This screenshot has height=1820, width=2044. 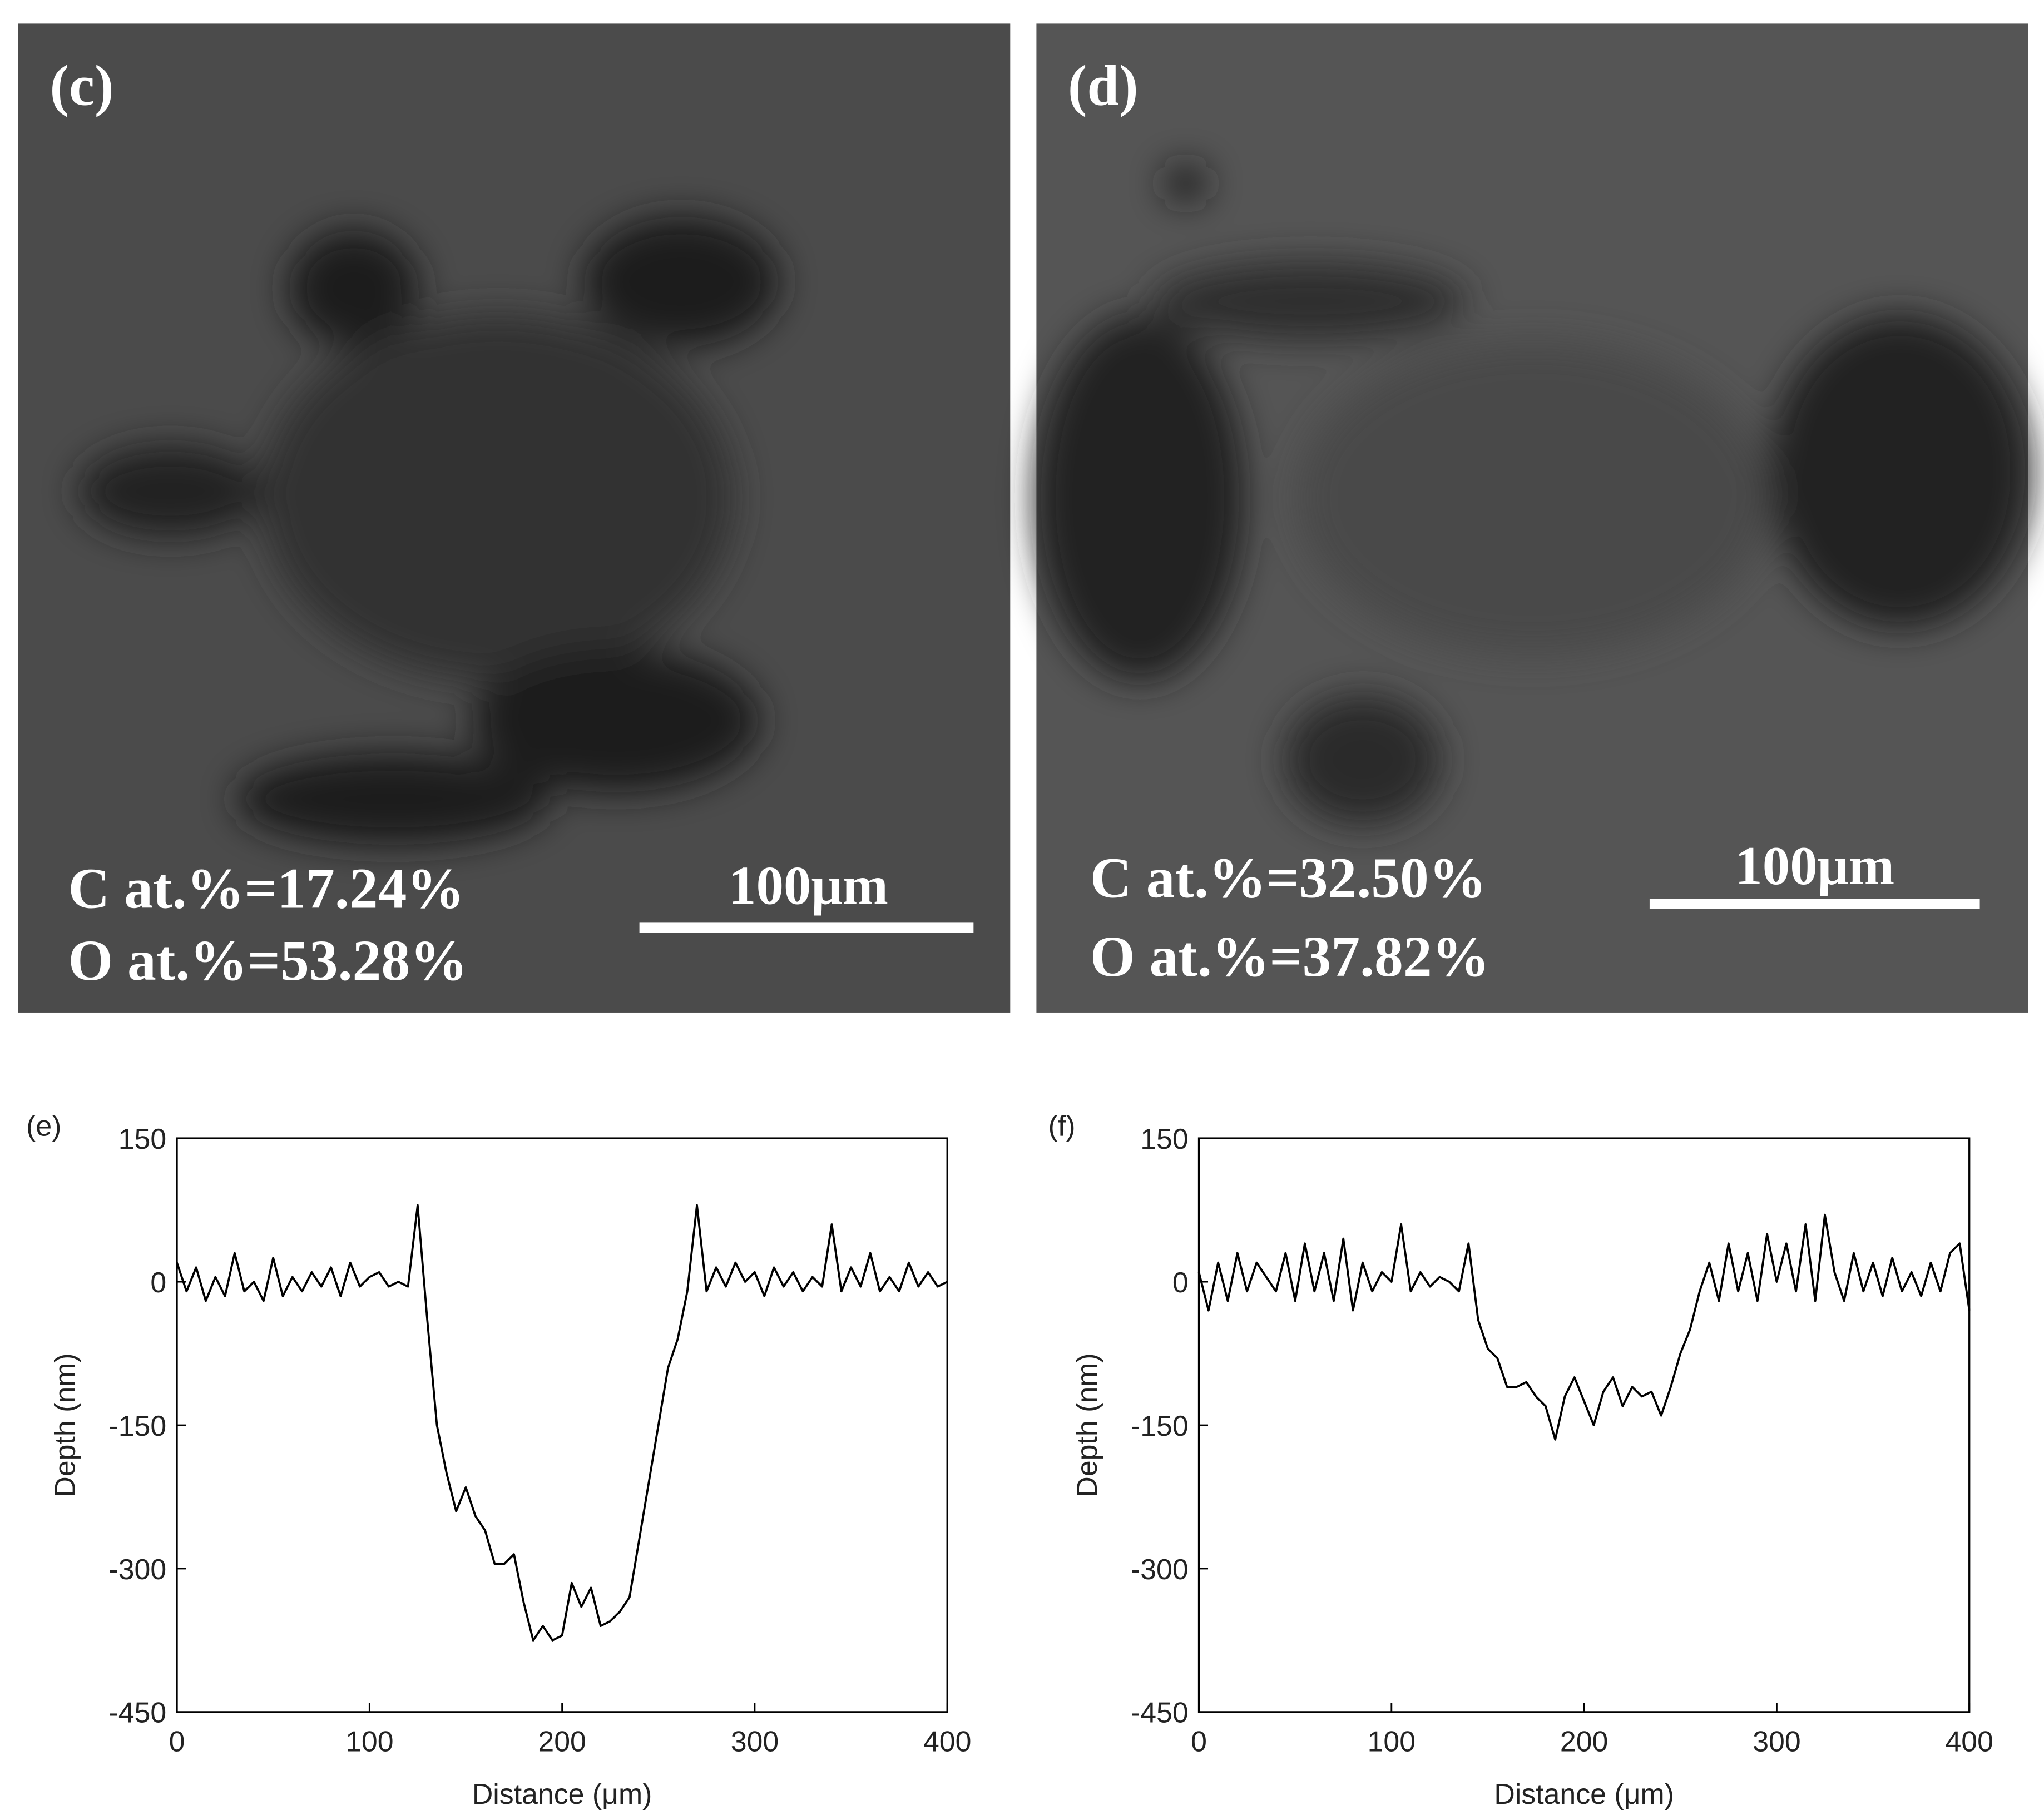 What do you see at coordinates (1289, 879) in the screenshot?
I see `composition: C at.%=32.50%` at bounding box center [1289, 879].